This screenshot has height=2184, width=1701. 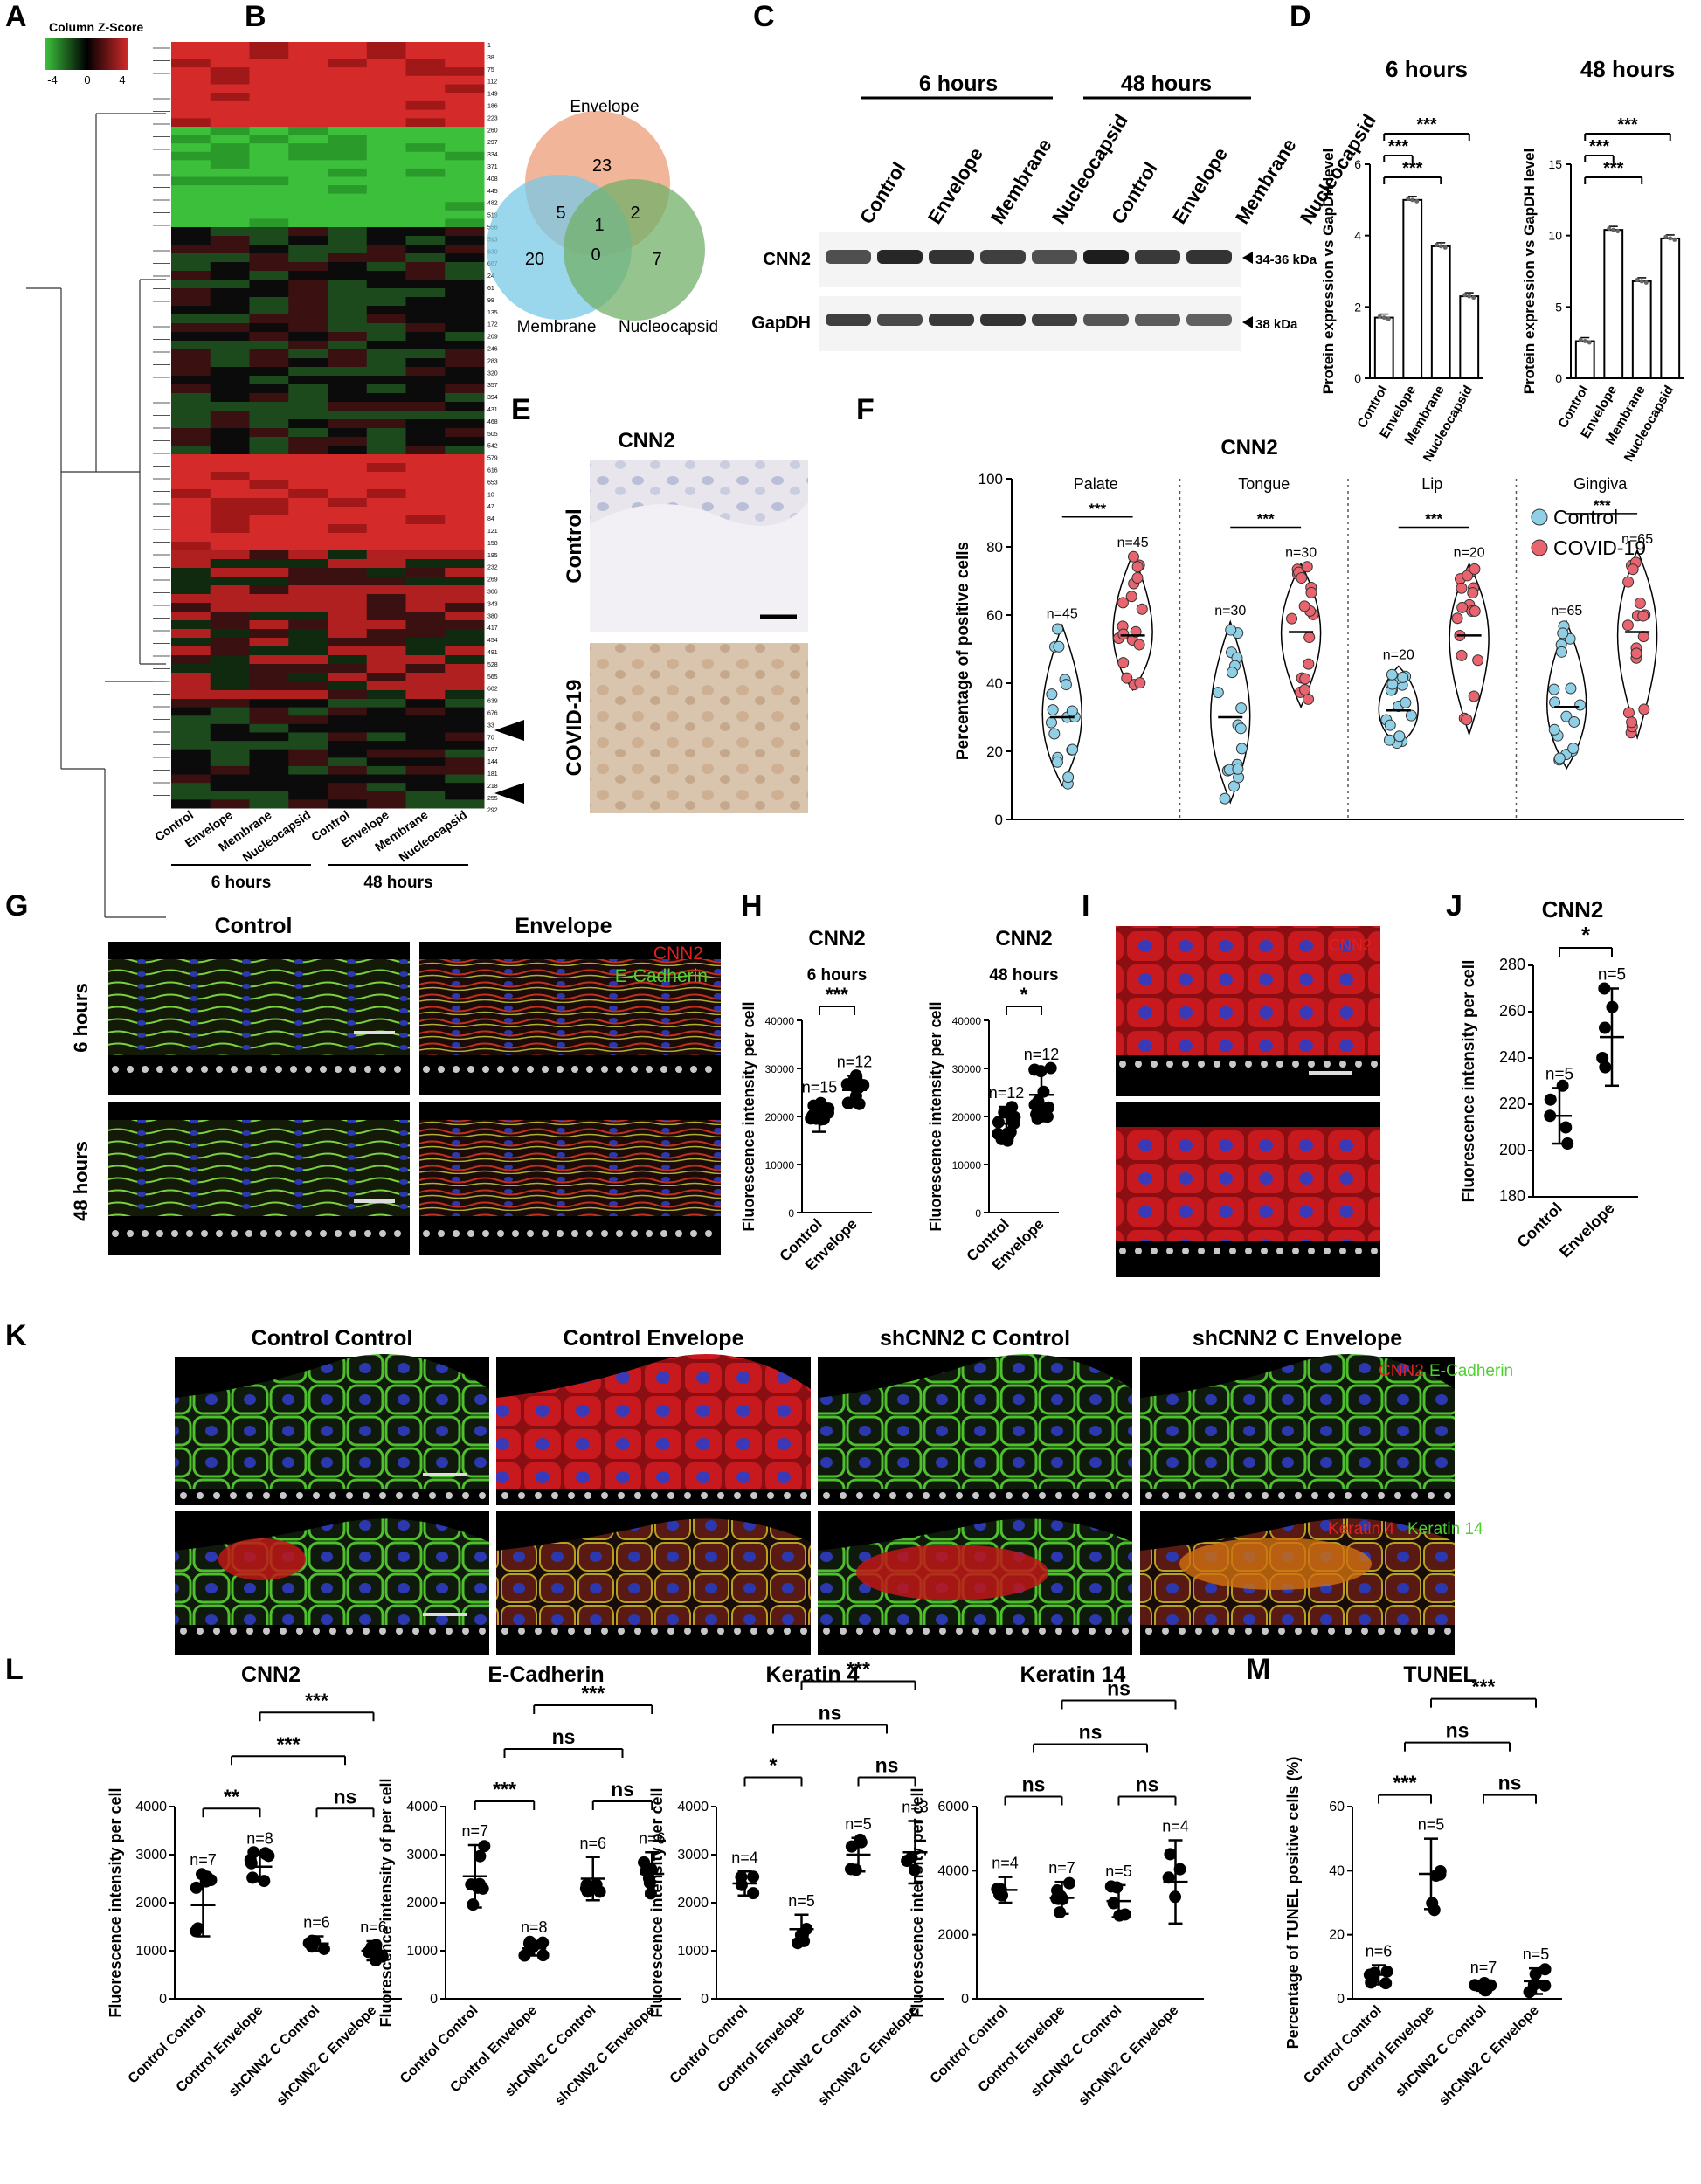 I want to click on y-tick-label: 30000, so click(x=967, y=1069).